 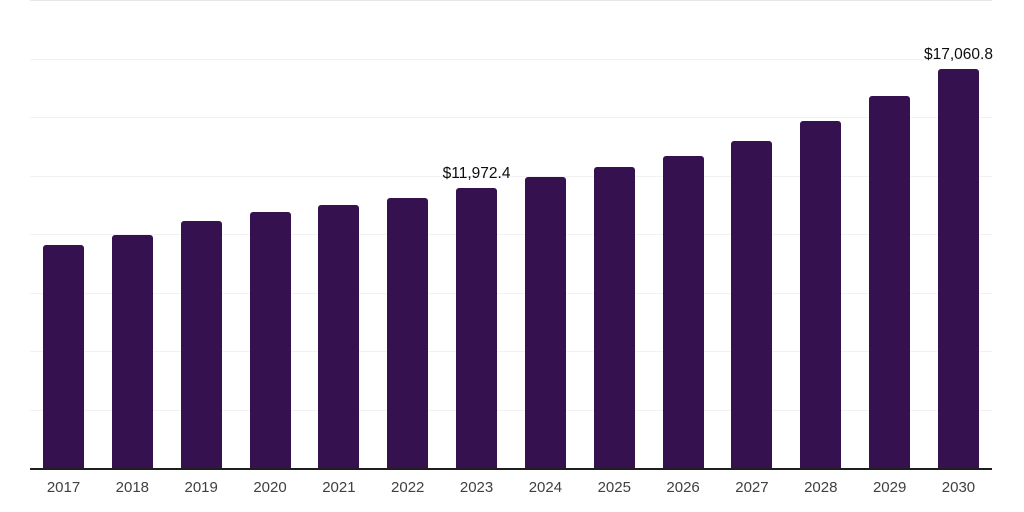 I want to click on x-axis-label: 2020, so click(x=270, y=487).